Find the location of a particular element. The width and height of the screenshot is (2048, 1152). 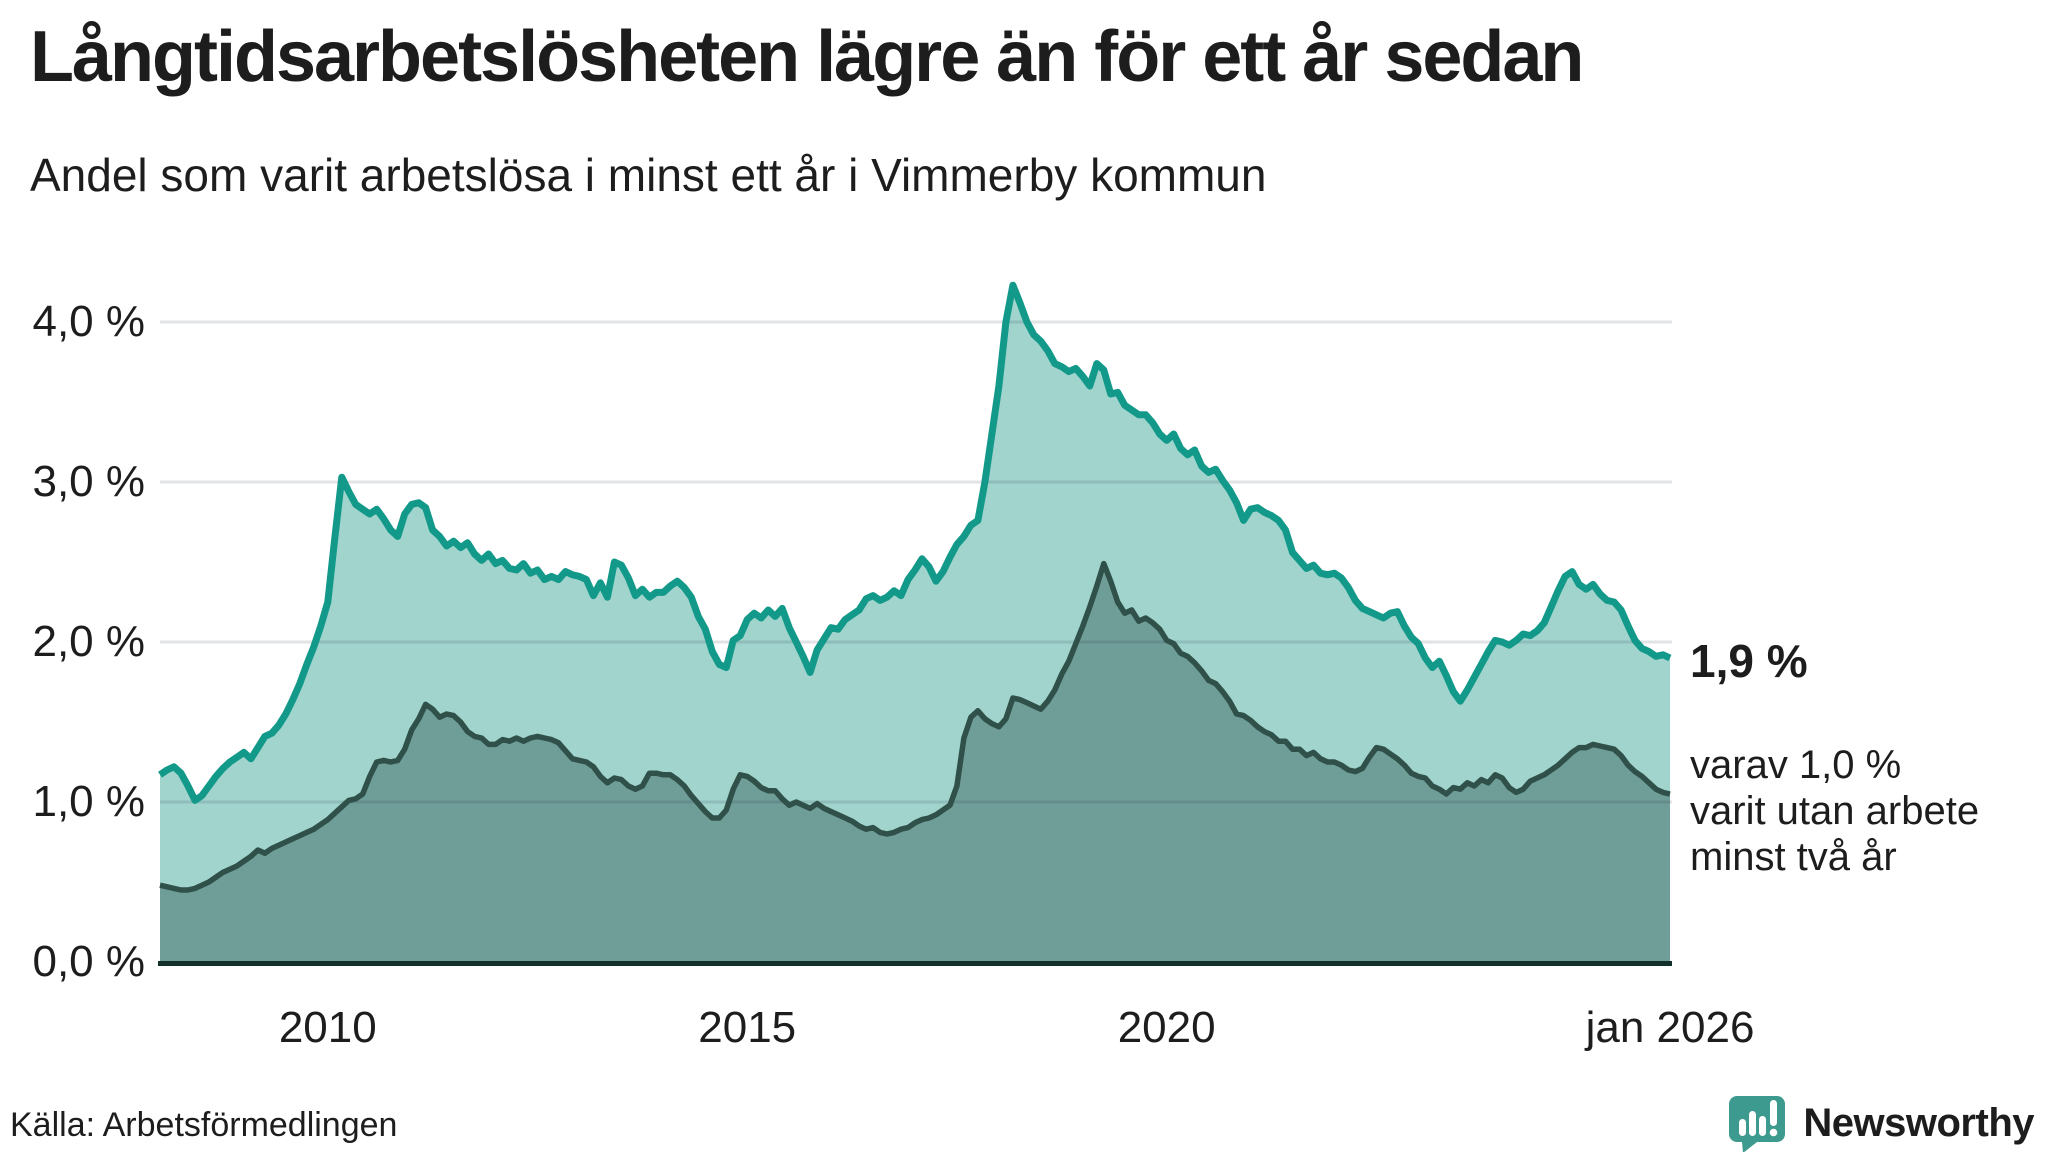

y-tick-label: 1,0 % is located at coordinates (88, 801).